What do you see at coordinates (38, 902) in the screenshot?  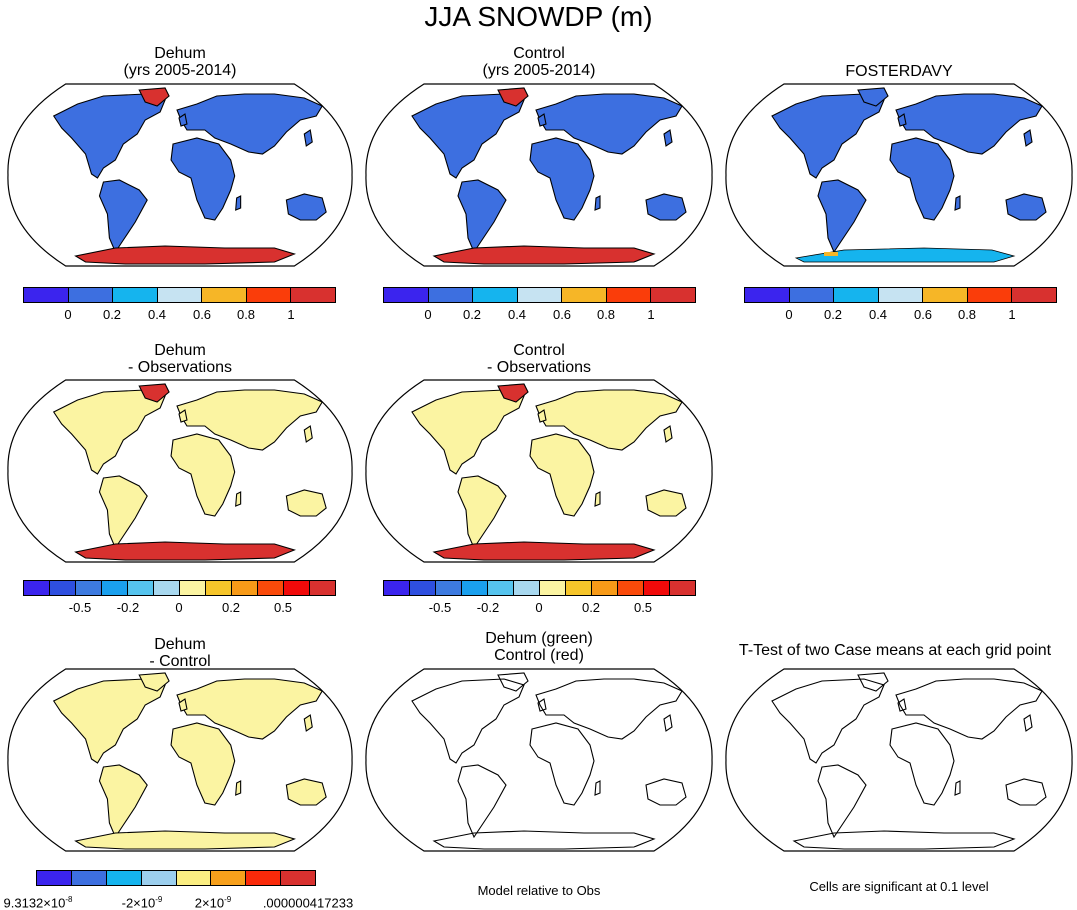 I see `tick-label: 9.3132×10⁻⁸` at bounding box center [38, 902].